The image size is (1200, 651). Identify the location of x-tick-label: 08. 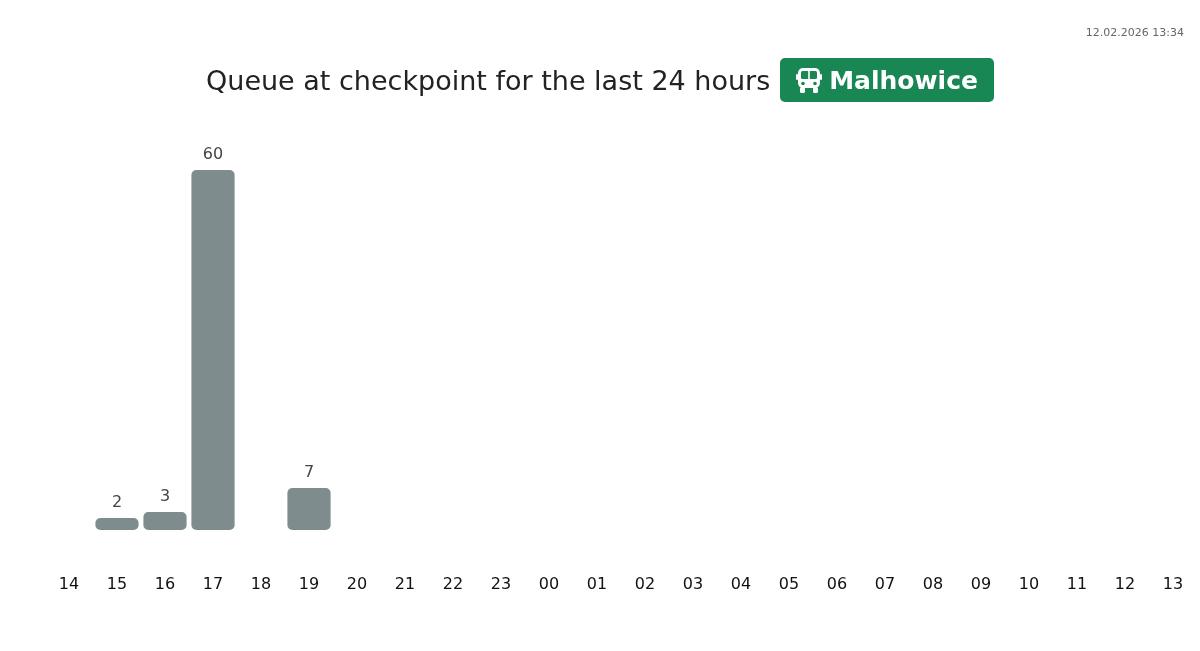
(933, 583).